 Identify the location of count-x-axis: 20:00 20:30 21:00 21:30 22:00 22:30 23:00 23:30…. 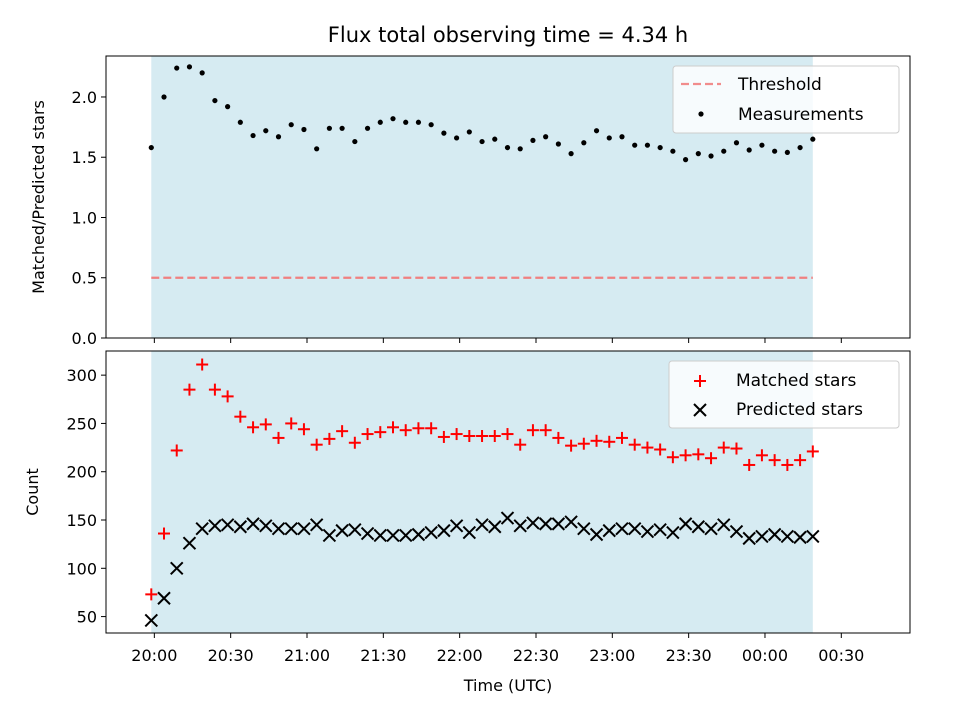
(497, 649).